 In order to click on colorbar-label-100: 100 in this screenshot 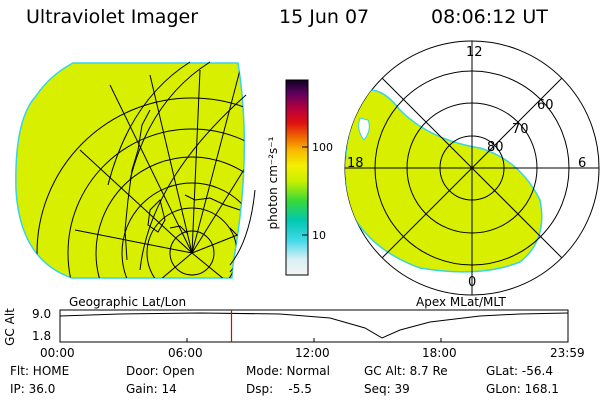, I will do `click(322, 147)`.